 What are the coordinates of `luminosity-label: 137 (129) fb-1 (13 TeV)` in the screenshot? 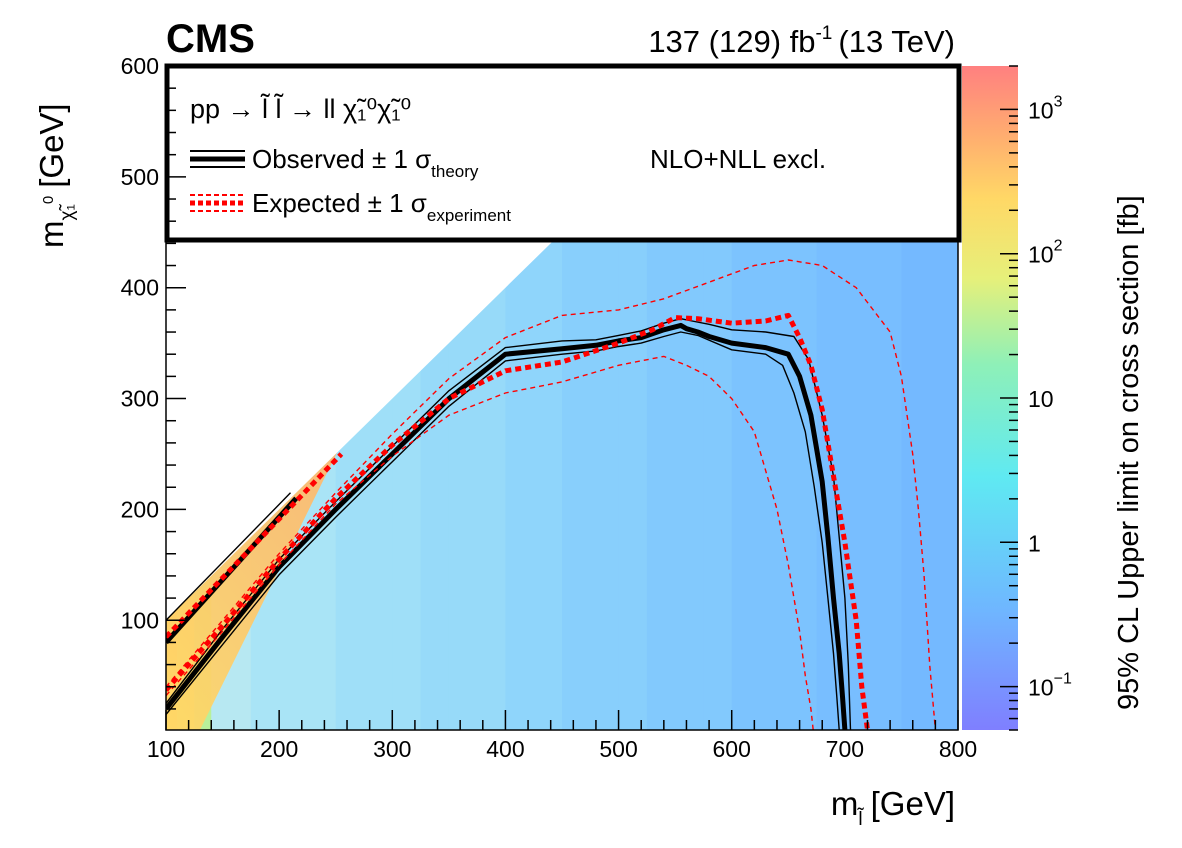 It's located at (801, 41).